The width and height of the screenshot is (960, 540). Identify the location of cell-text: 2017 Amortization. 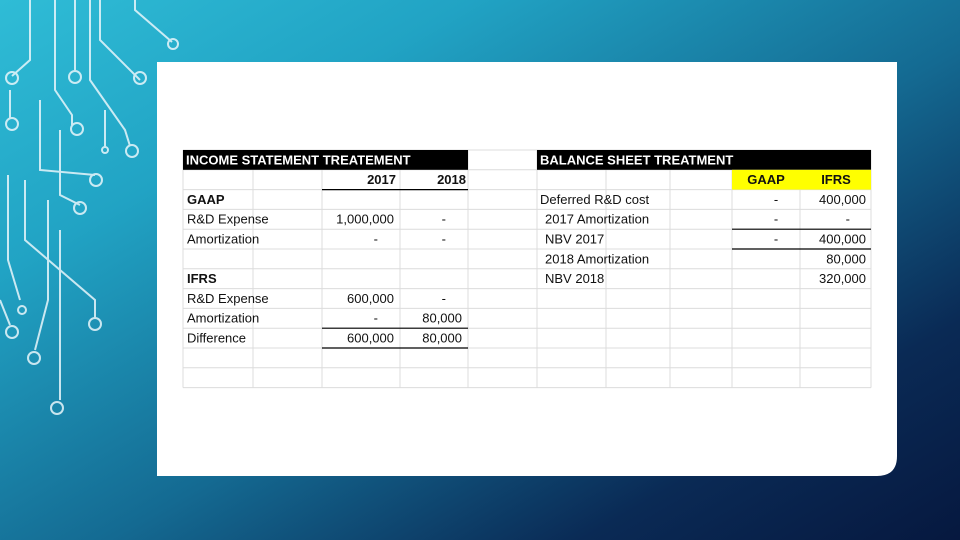
(597, 219).